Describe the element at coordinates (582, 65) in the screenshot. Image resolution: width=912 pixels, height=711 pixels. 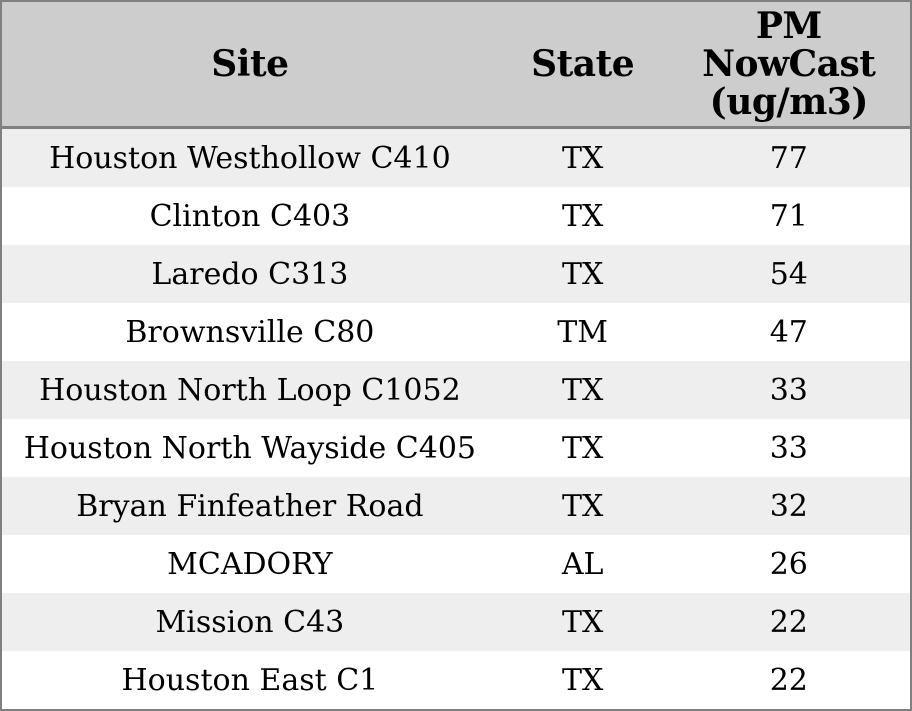
I see `column-header-state: State` at that location.